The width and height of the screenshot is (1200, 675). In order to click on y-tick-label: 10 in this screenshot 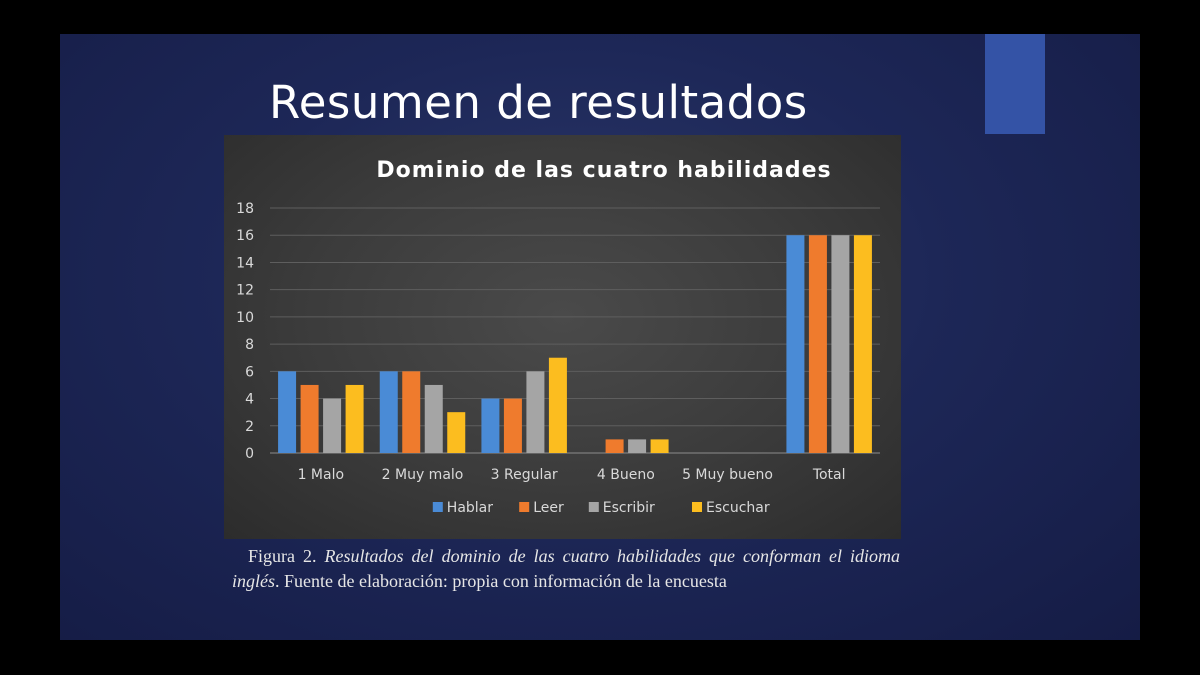, I will do `click(245, 318)`.